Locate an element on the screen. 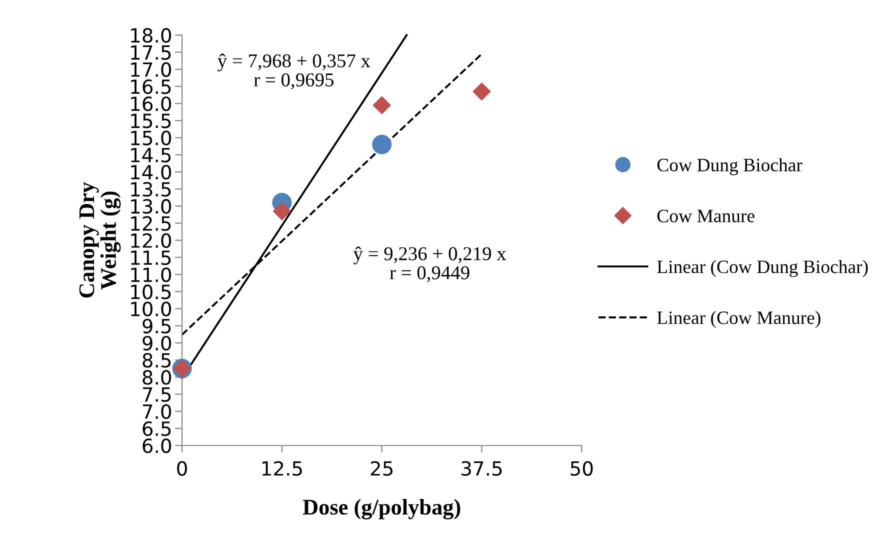 The width and height of the screenshot is (888, 540). x-tick-label: 12.5 is located at coordinates (282, 468).